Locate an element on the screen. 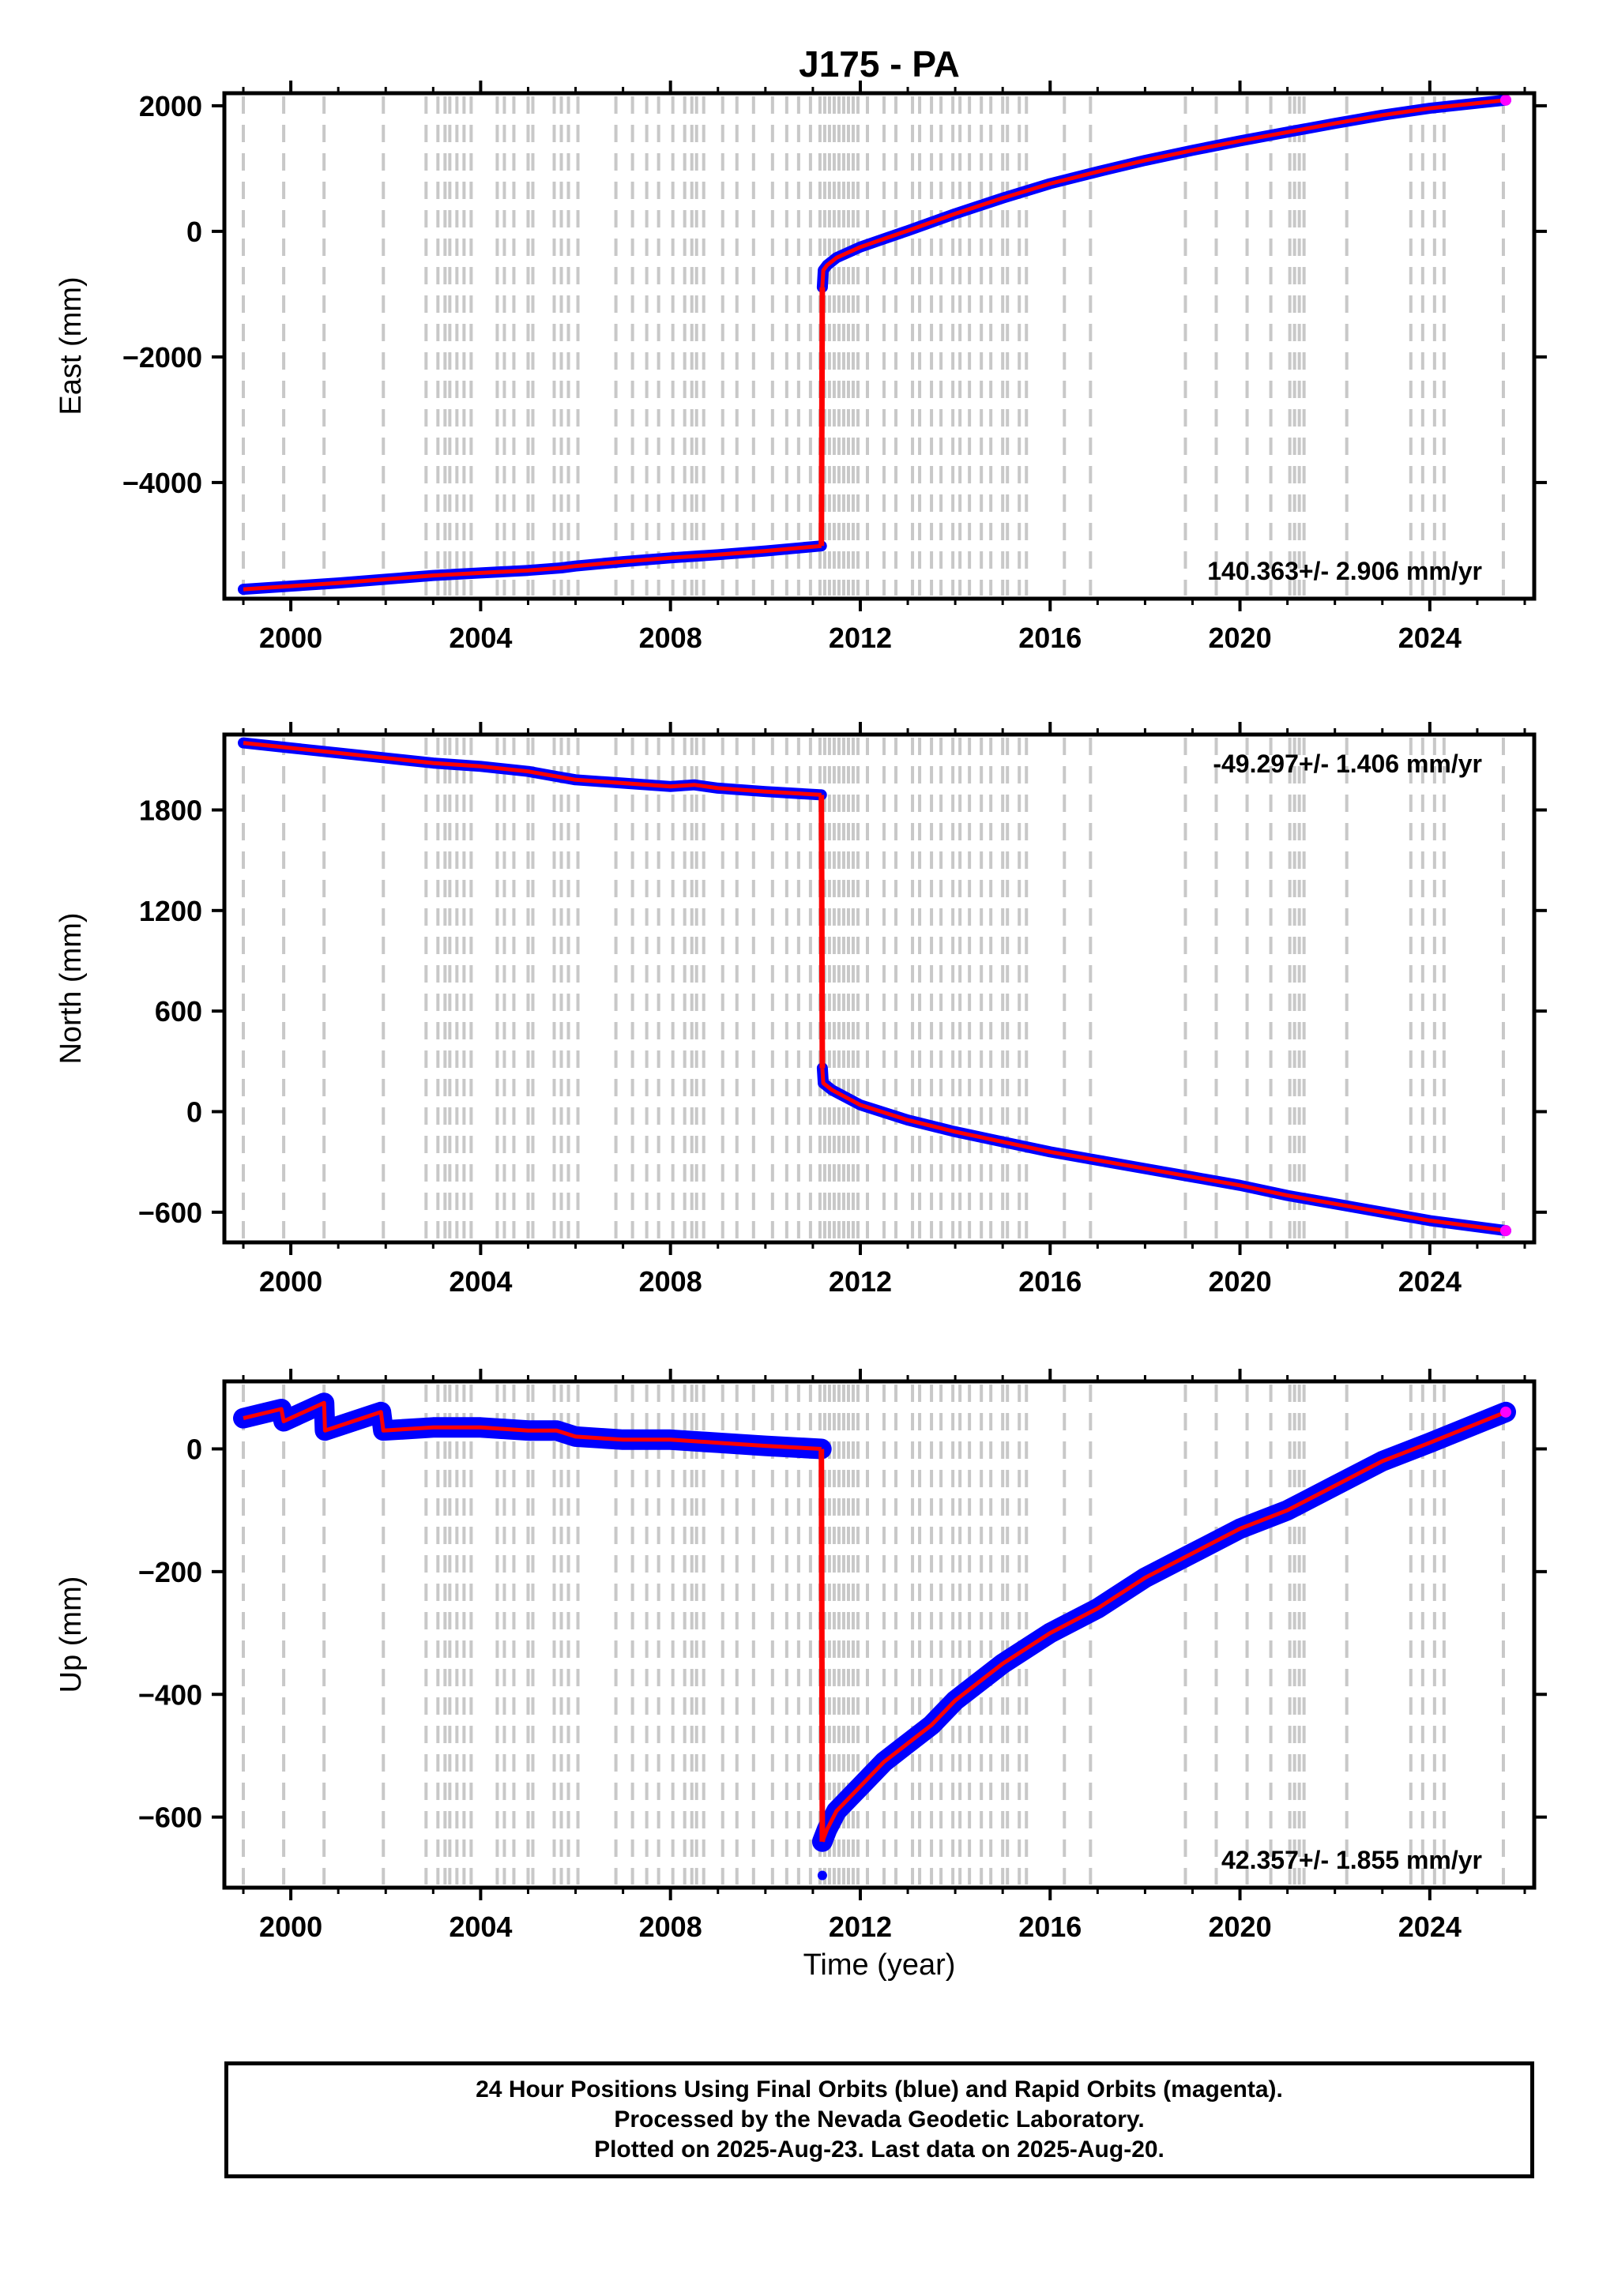 This screenshot has width=1599, height=2296. x-axis-label: Time (year) is located at coordinates (880, 1965).